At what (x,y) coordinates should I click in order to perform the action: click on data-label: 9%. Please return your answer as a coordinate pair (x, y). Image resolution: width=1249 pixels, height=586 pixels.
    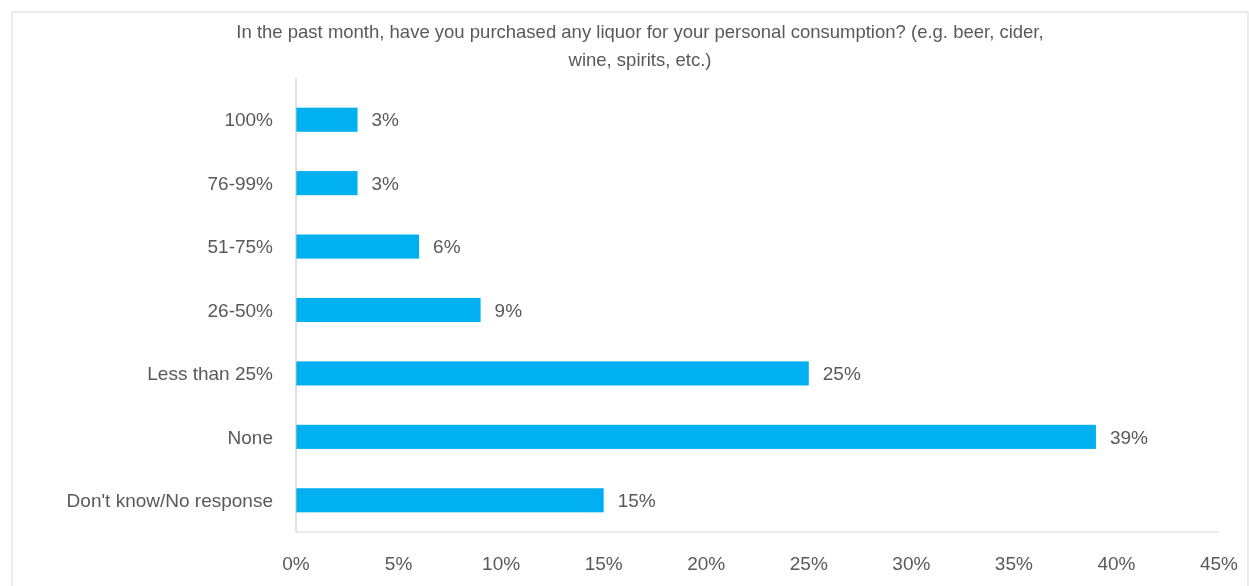
    Looking at the image, I should click on (508, 310).